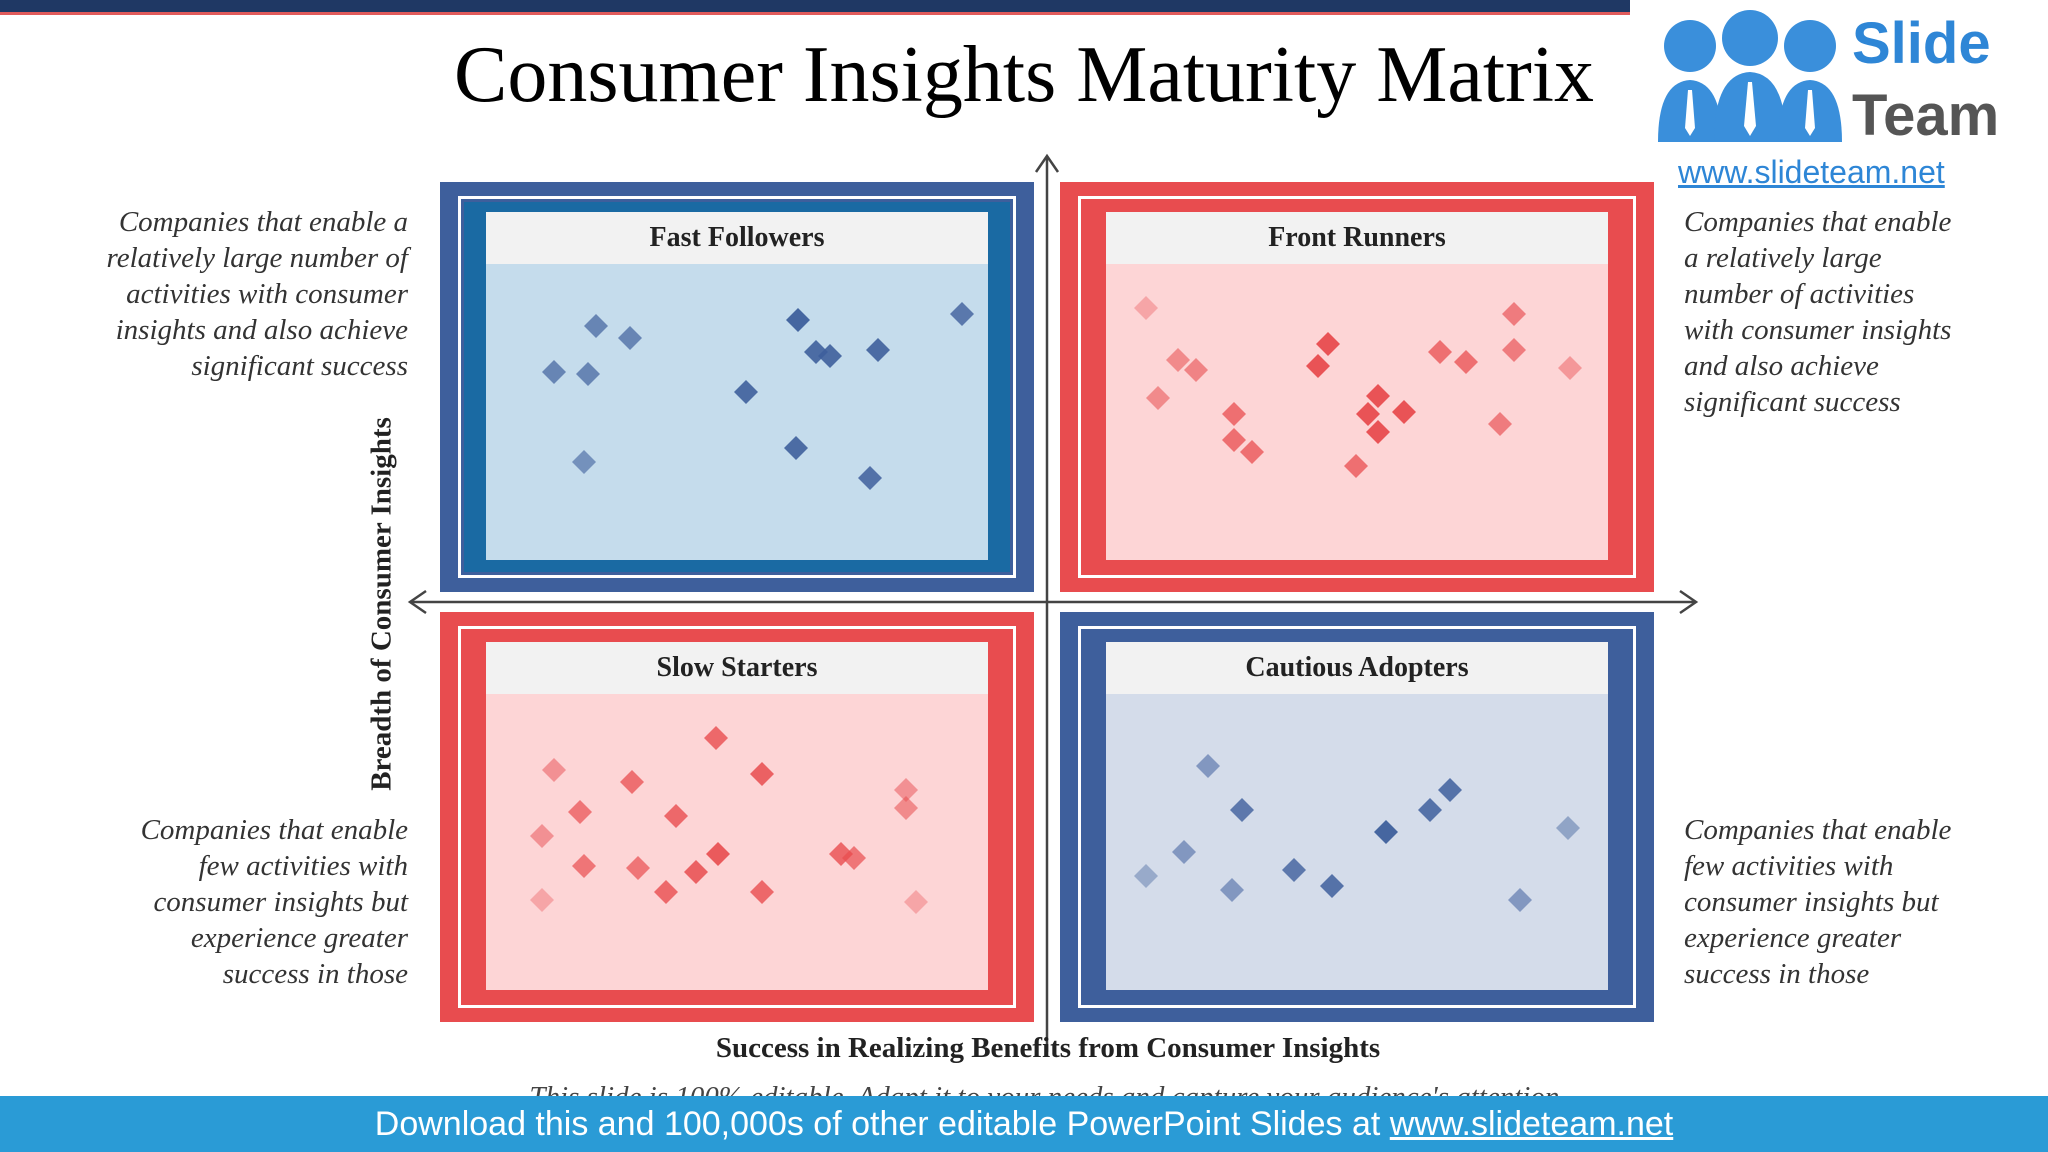 This screenshot has width=2048, height=1152. Describe the element at coordinates (737, 238) in the screenshot. I see `quadrant-title: Fast Followers` at that location.